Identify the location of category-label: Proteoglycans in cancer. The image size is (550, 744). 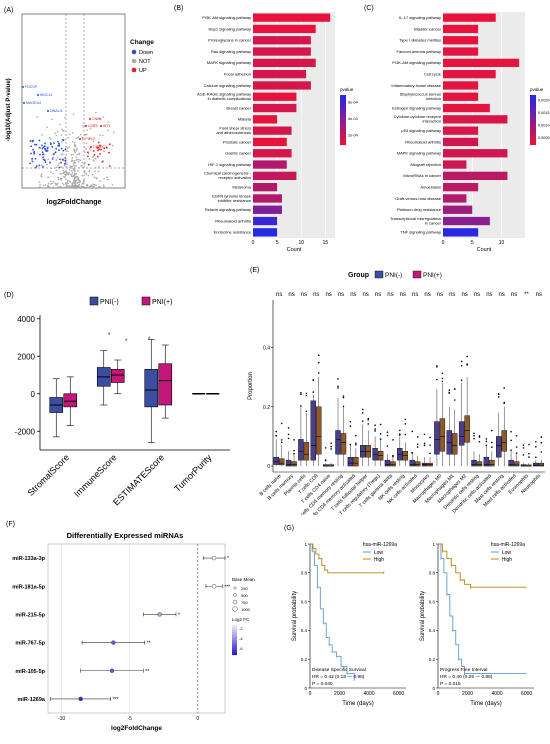
(229, 40).